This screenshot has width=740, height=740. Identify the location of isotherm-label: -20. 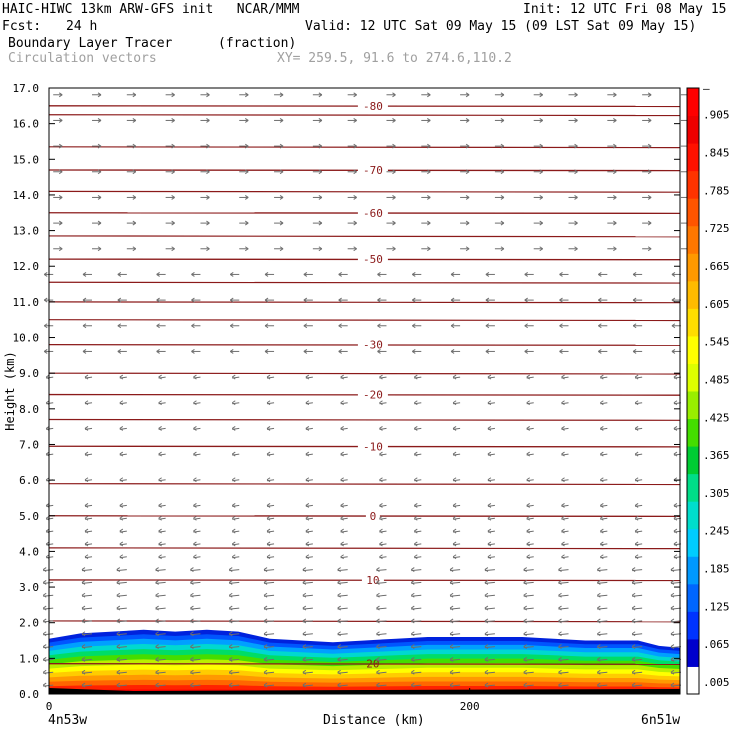
(373, 395).